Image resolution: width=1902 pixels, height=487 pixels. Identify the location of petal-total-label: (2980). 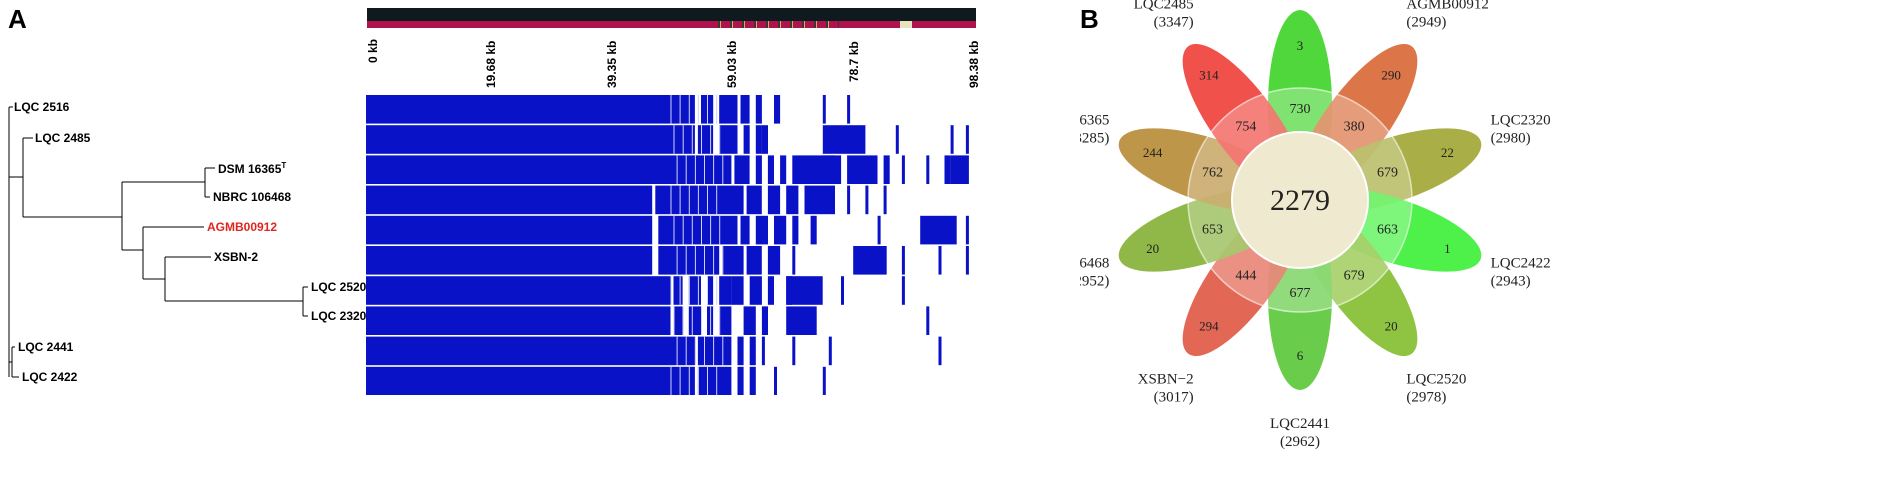
(1511, 138).